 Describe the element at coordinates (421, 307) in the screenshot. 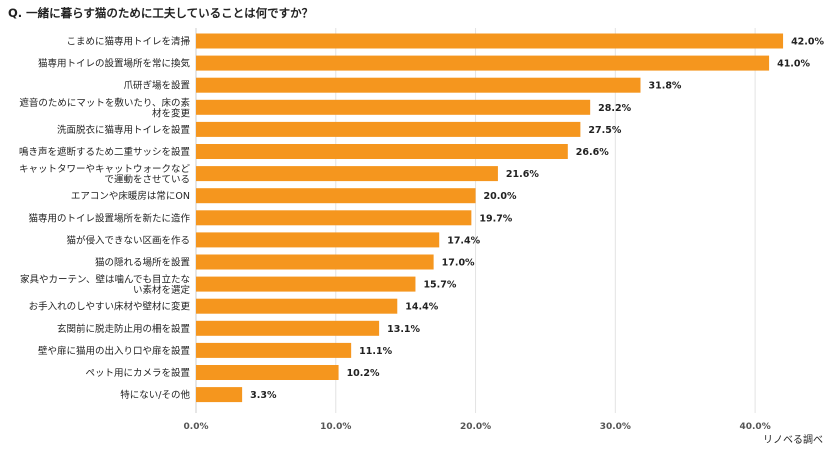

I see `value-label: 14.4%` at that location.